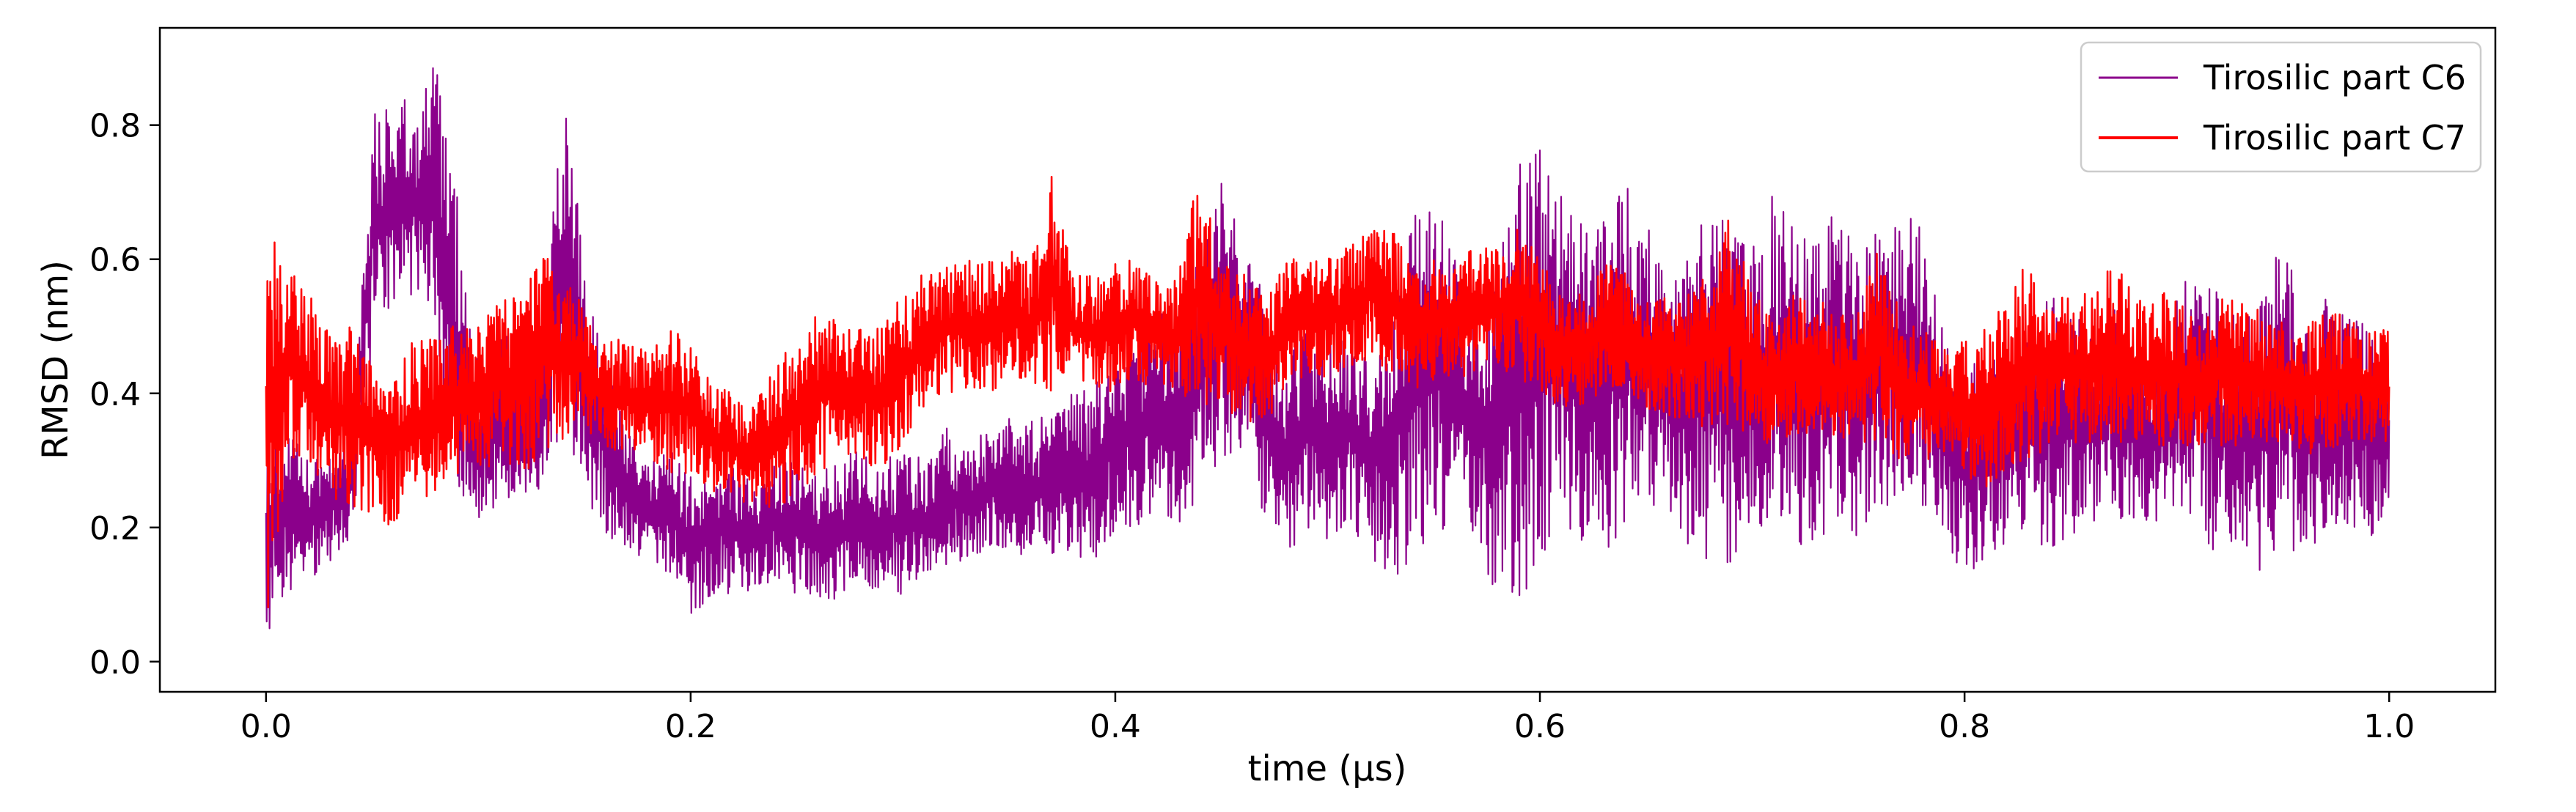  I want to click on legend: Tirosilic part C6 Tirosilic part C7, so click(2281, 107).